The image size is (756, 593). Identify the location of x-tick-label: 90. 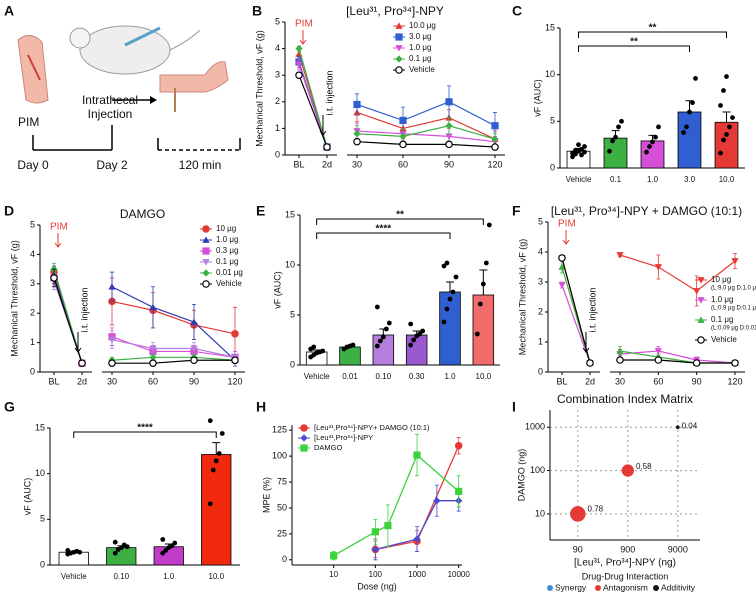
(578, 549).